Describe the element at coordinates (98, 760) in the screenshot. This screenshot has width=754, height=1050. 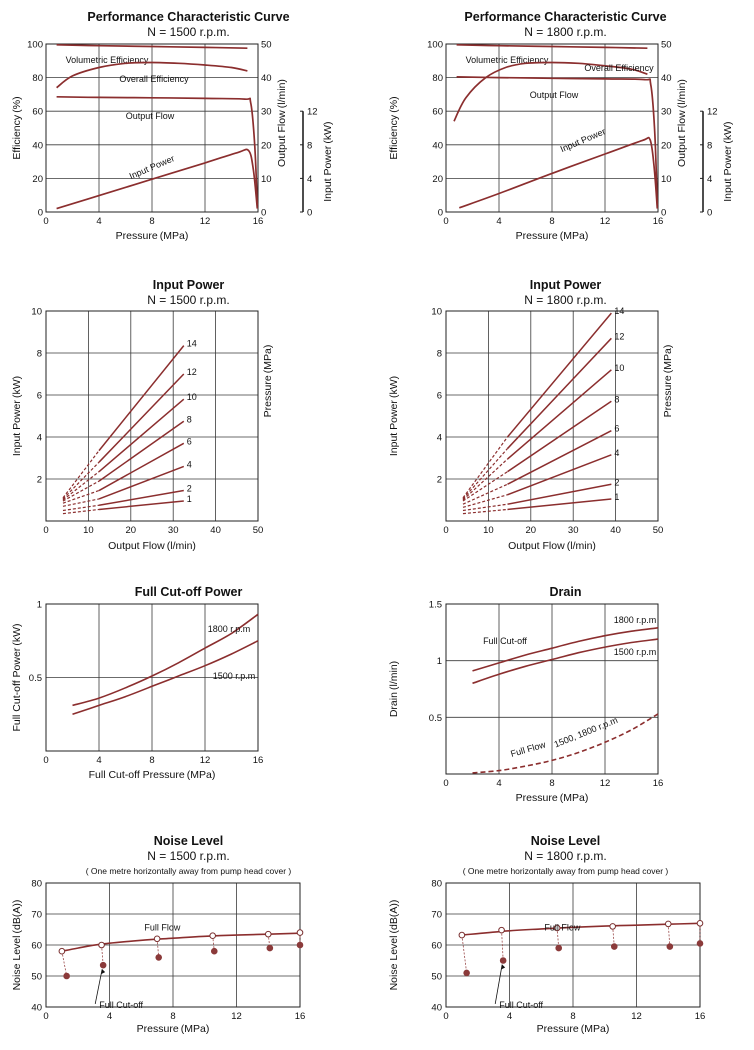
I see `x-tick-label: 4` at that location.